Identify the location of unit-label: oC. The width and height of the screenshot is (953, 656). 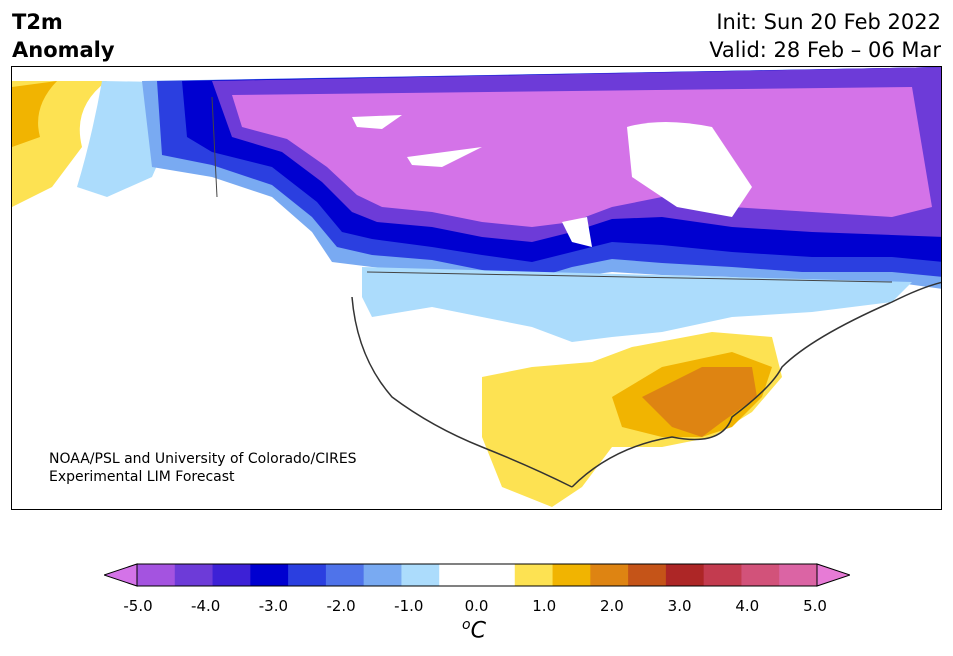
(474, 630).